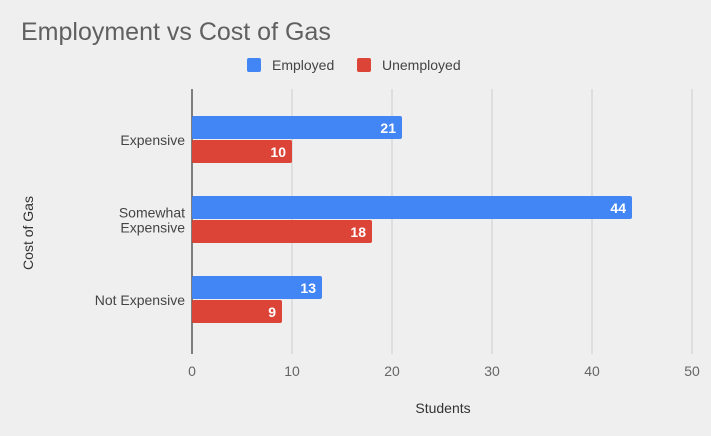 This screenshot has width=711, height=436. What do you see at coordinates (392, 371) in the screenshot?
I see `x-tick-label: 20` at bounding box center [392, 371].